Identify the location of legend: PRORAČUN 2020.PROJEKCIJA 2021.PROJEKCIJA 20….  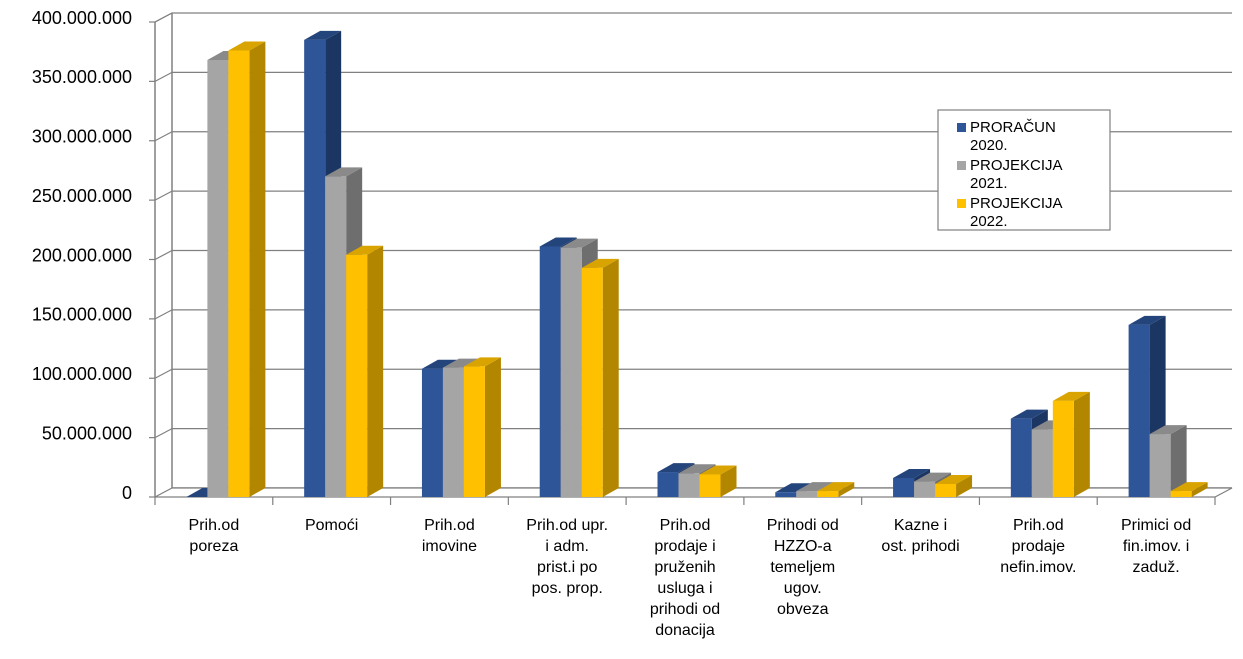
(1024, 170).